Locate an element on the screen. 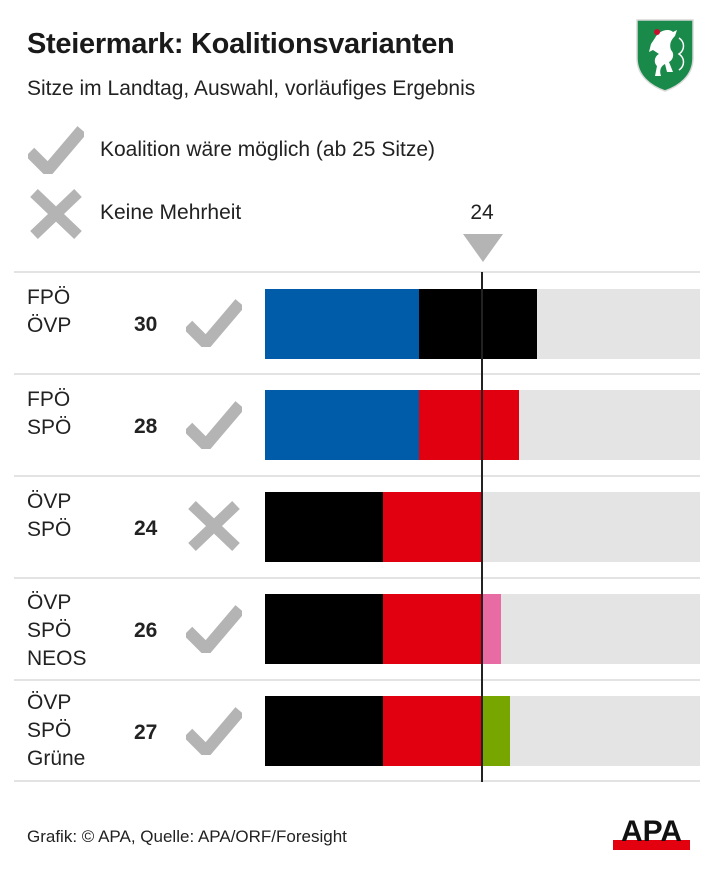 This screenshot has width=723, height=874. legend-no-majority-label: Keine Mehrheit is located at coordinates (171, 212).